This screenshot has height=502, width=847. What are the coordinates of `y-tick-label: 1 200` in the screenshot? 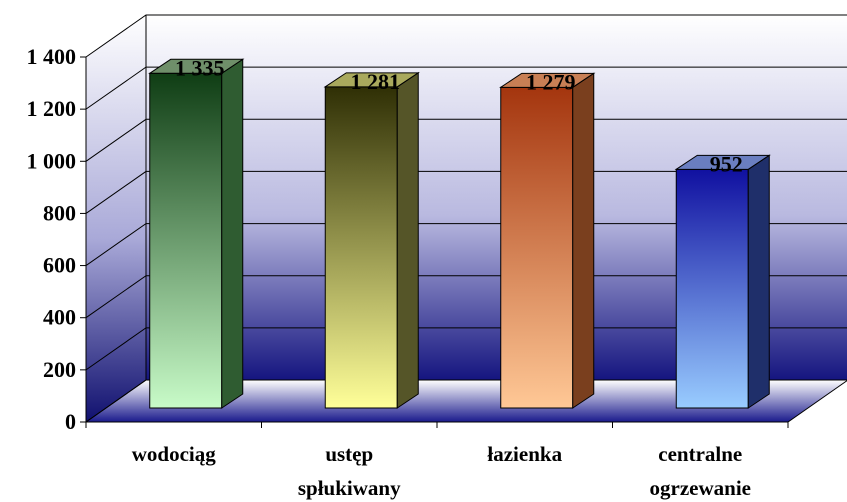 It's located at (52, 108).